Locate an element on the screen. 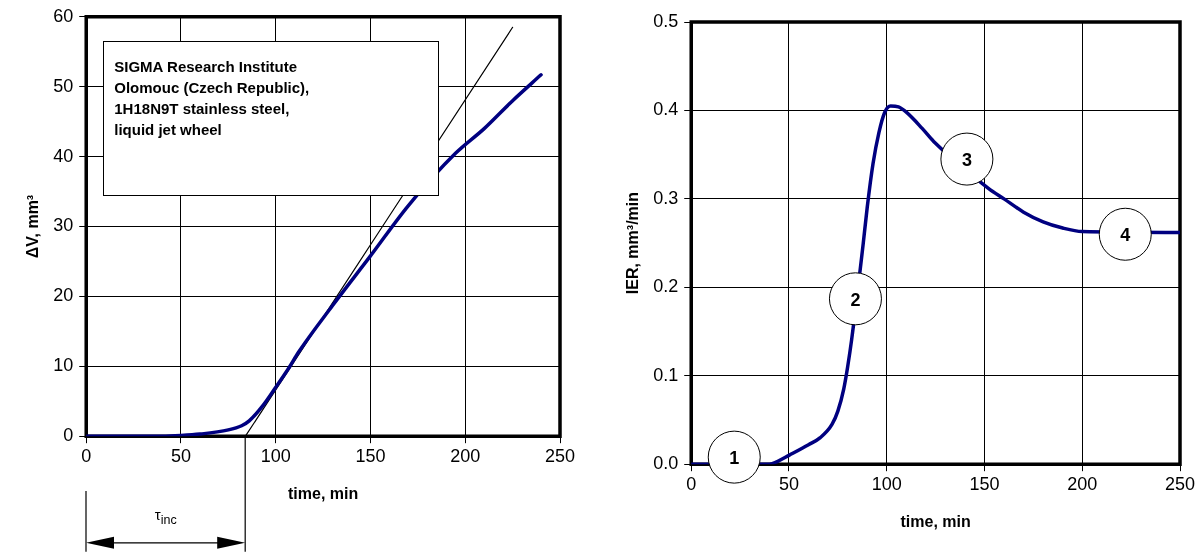 Image resolution: width=1200 pixels, height=552 pixels. y-axis-title: ΔV, mm³ is located at coordinates (33, 226).